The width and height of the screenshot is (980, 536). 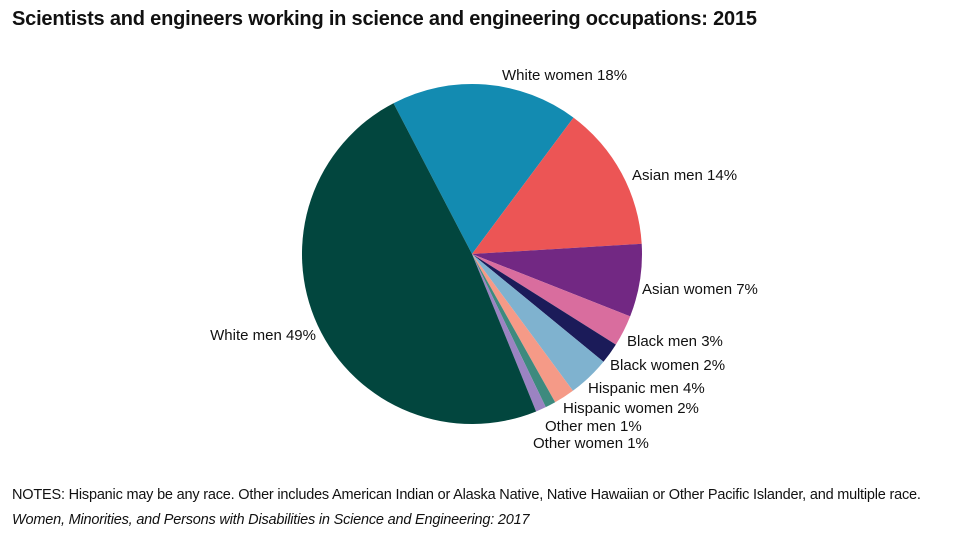 I want to click on slice-label: Asian men 14%, so click(x=684, y=175).